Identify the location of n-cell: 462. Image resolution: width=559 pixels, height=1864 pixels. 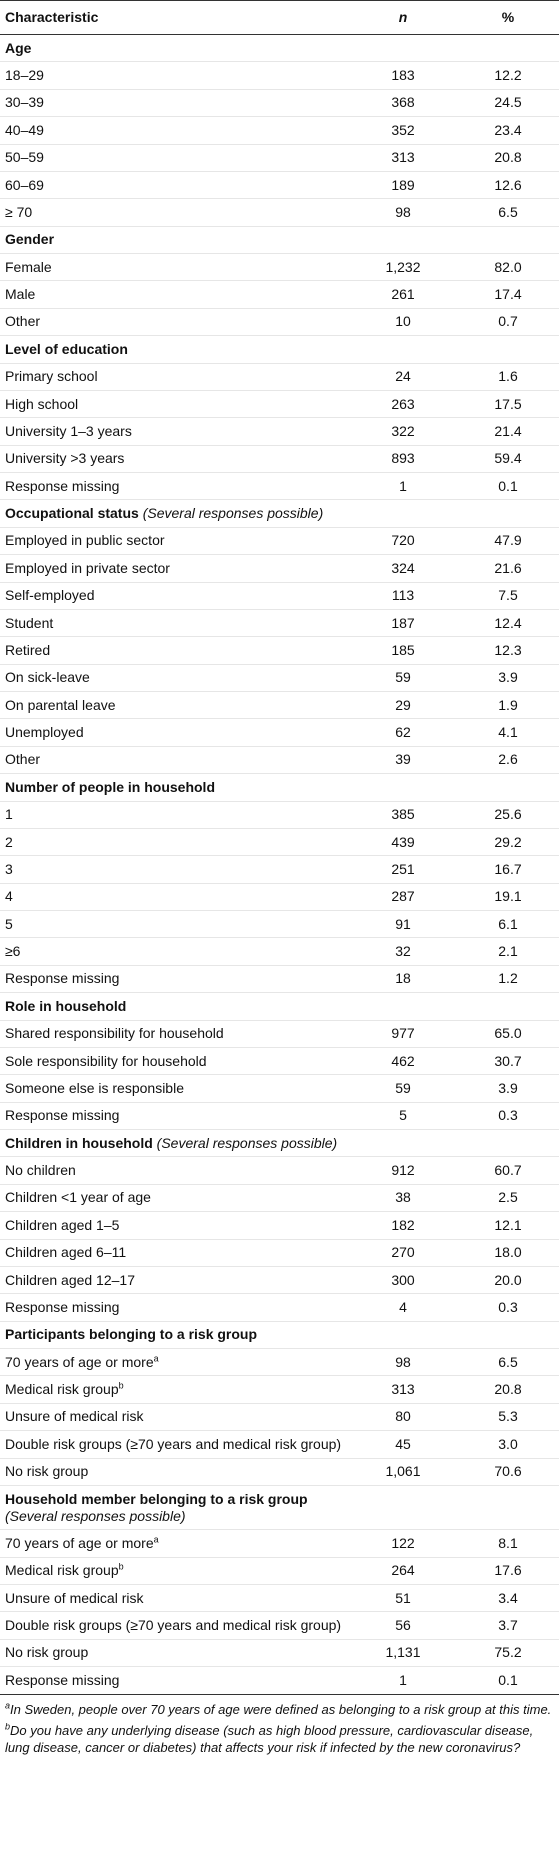
(403, 1060).